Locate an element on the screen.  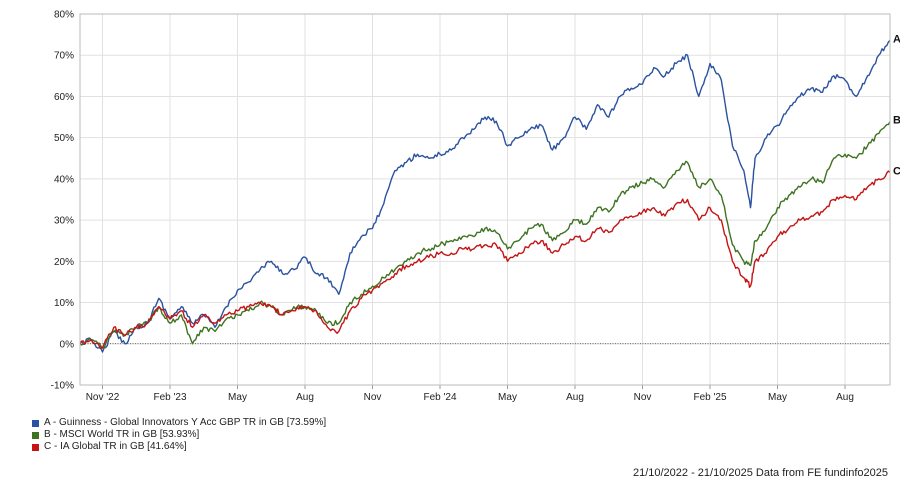
y-axis: 80% 70% 60% 50% 40% 30% 20% 10% 0% -10% is located at coordinates (62, 201).